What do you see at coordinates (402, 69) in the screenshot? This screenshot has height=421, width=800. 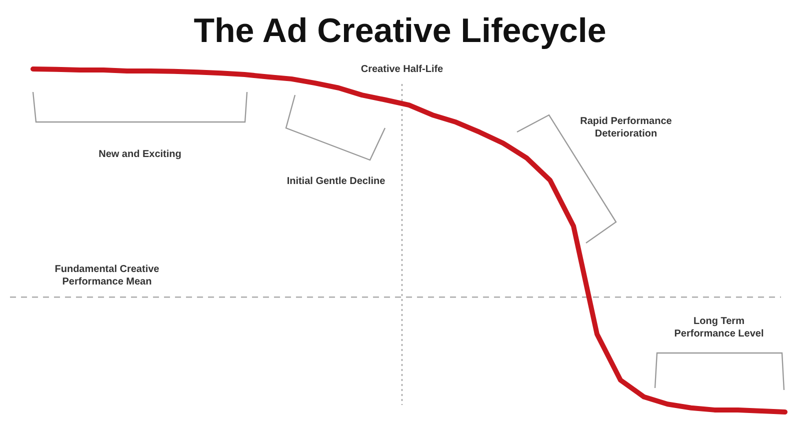 I see `annotation: Creative Half-Life` at bounding box center [402, 69].